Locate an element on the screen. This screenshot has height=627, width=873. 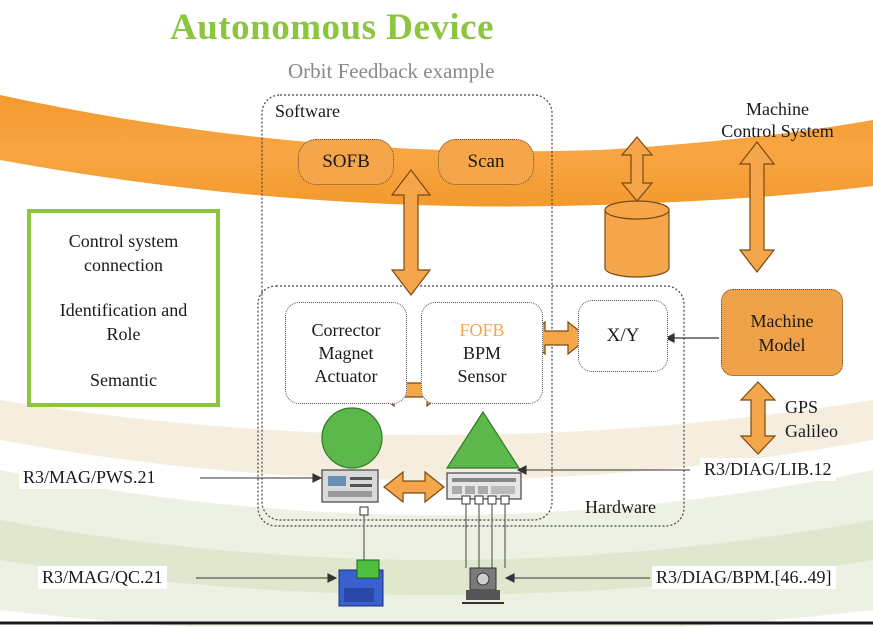
bpm-sensor-box: FOFB BPM Sensor is located at coordinates (482, 353).